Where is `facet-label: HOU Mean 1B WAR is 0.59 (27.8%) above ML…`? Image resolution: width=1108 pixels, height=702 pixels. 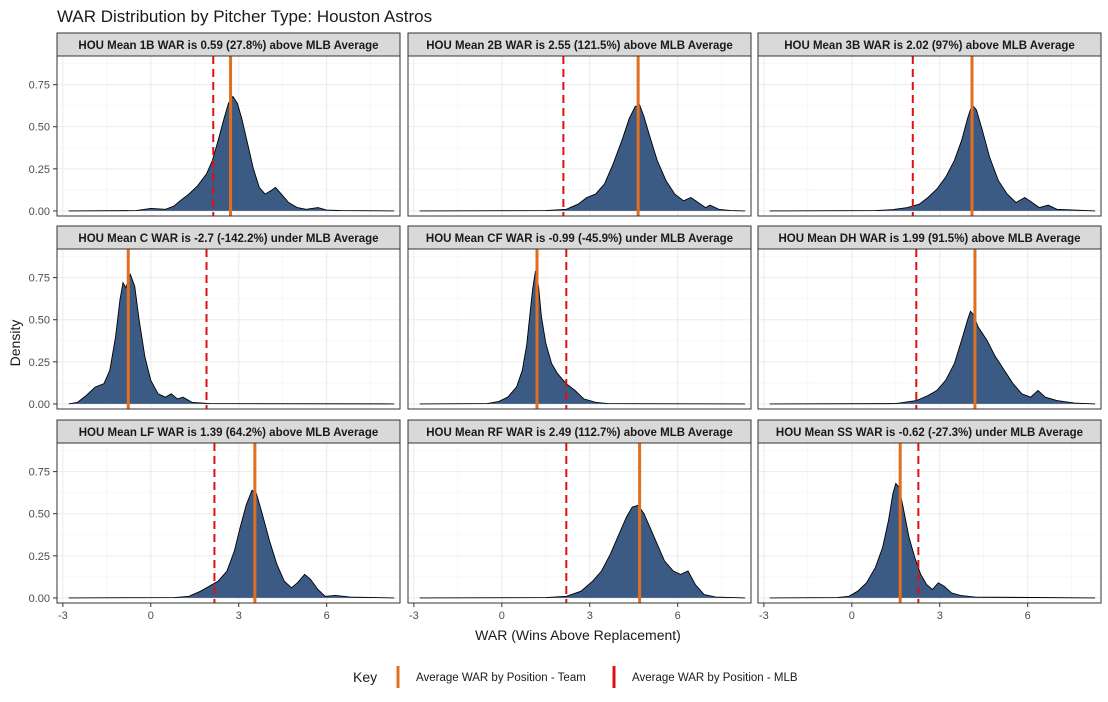
facet-label: HOU Mean 1B WAR is 0.59 (27.8%) above ML… is located at coordinates (228, 46).